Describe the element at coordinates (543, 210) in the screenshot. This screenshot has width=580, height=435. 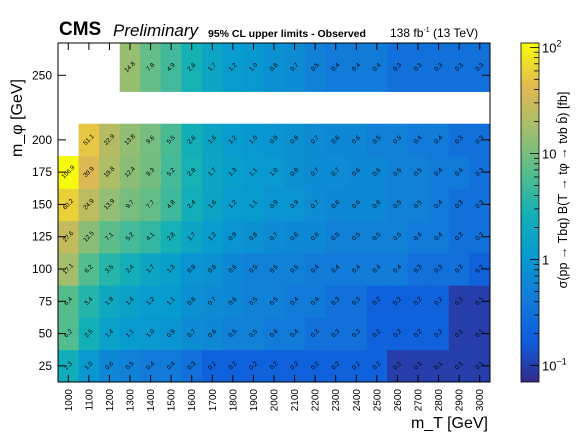
I see `colorbar: 10−1 1 10 102` at that location.